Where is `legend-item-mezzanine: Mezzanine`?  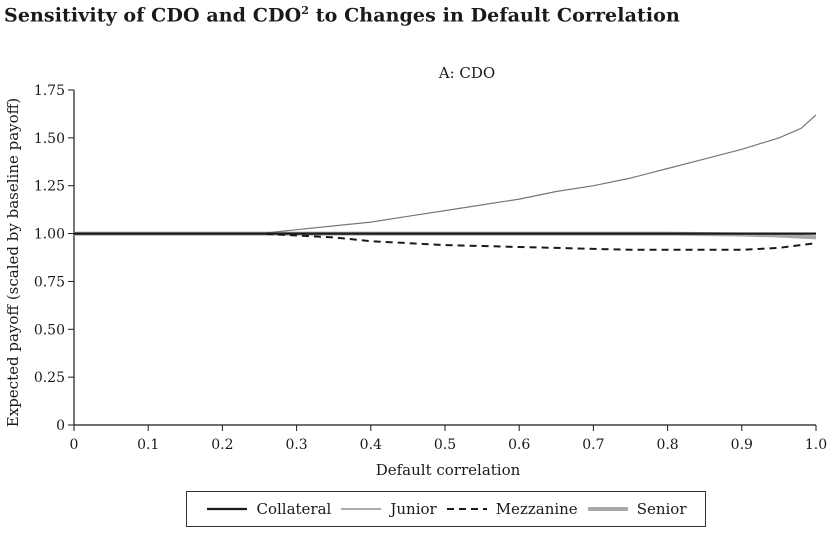 legend-item-mezzanine: Mezzanine is located at coordinates (511, 509).